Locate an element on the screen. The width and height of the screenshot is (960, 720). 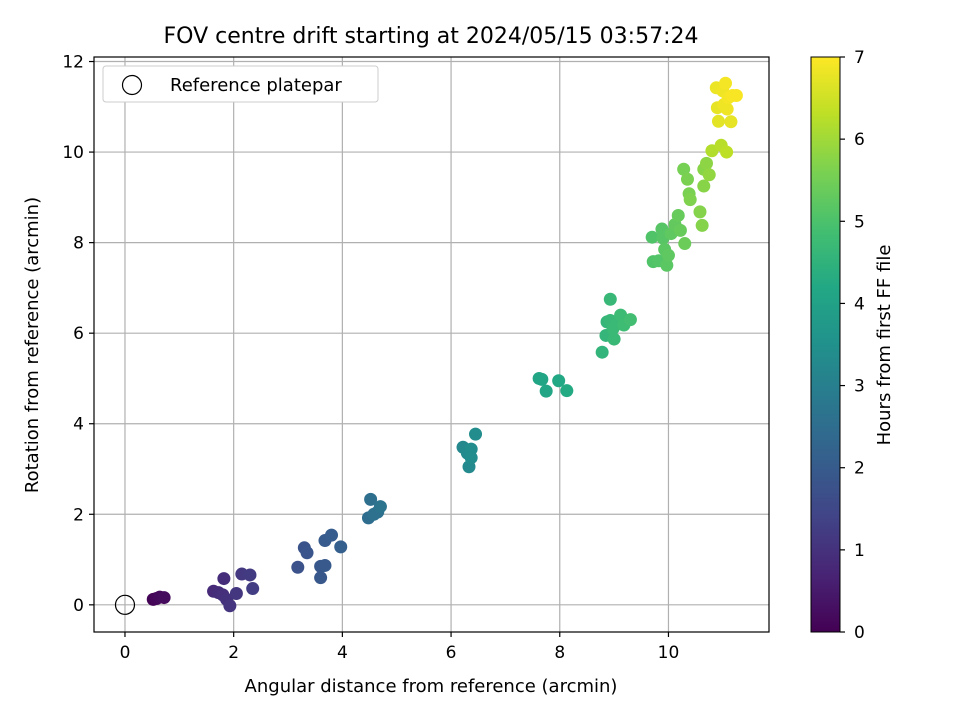
y-tick-label: 6 is located at coordinates (78, 334).